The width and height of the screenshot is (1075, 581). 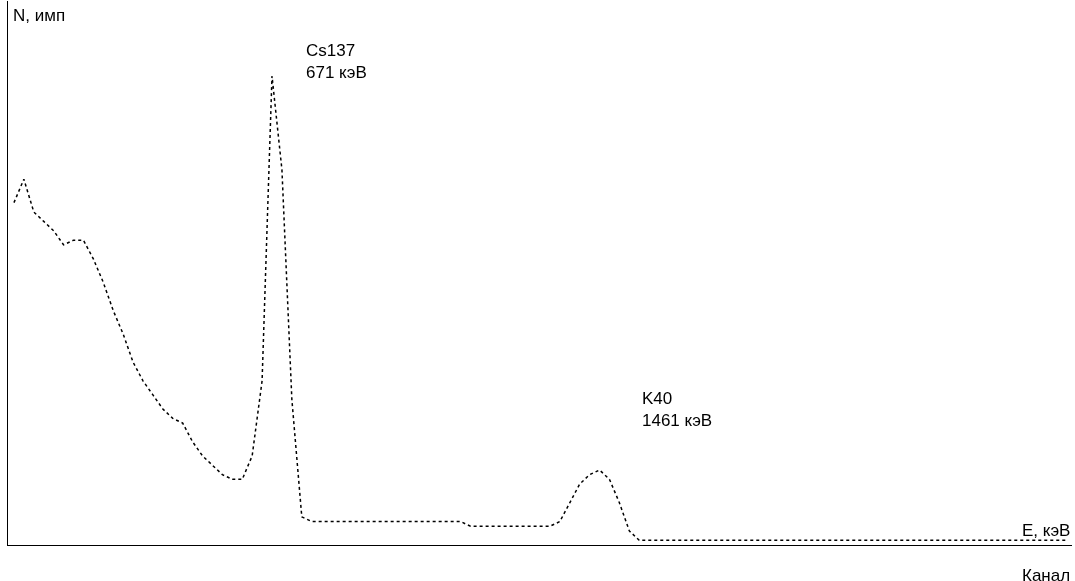 What do you see at coordinates (336, 62) in the screenshot?
I see `annotation: Cs137 671 кэВ` at bounding box center [336, 62].